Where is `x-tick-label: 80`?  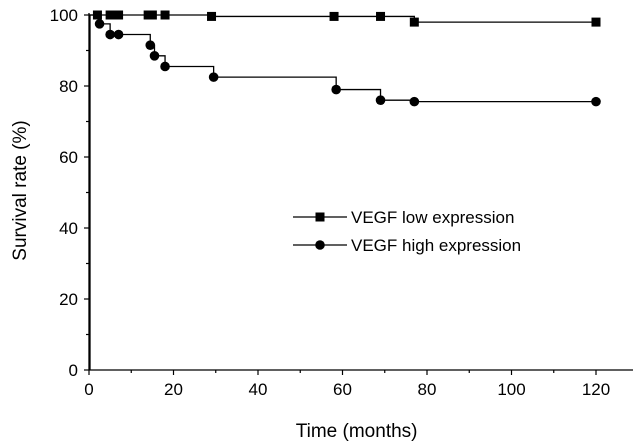 x-tick-label: 80 is located at coordinates (427, 389).